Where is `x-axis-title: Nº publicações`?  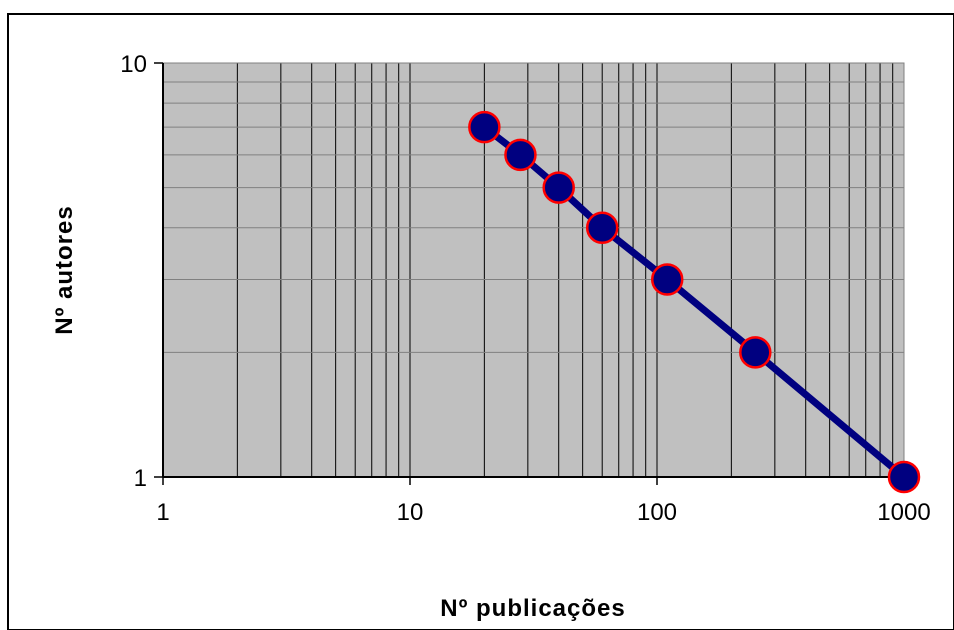 x-axis-title: Nº publicações is located at coordinates (532, 608).